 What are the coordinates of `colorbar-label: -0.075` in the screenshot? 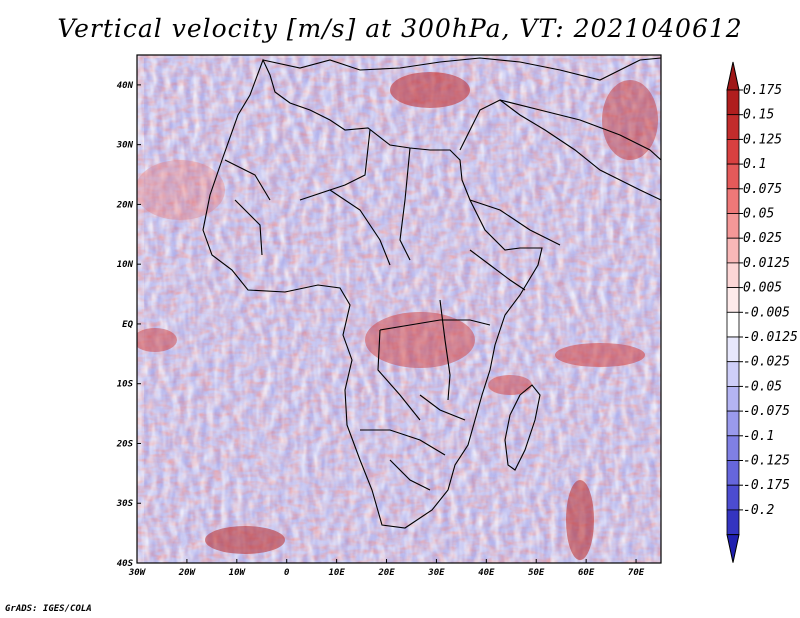 It's located at (766, 411).